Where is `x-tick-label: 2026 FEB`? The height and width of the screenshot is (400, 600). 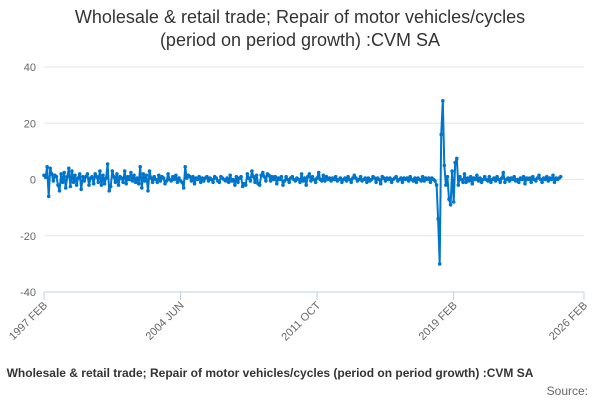 x-tick-label: 2026 FEB is located at coordinates (568, 321).